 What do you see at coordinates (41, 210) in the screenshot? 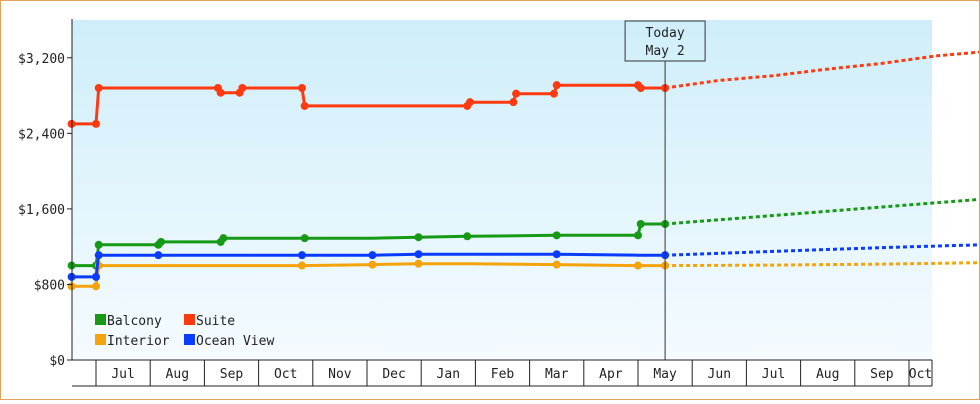
I see `y-tick-label: $1,600` at bounding box center [41, 210].